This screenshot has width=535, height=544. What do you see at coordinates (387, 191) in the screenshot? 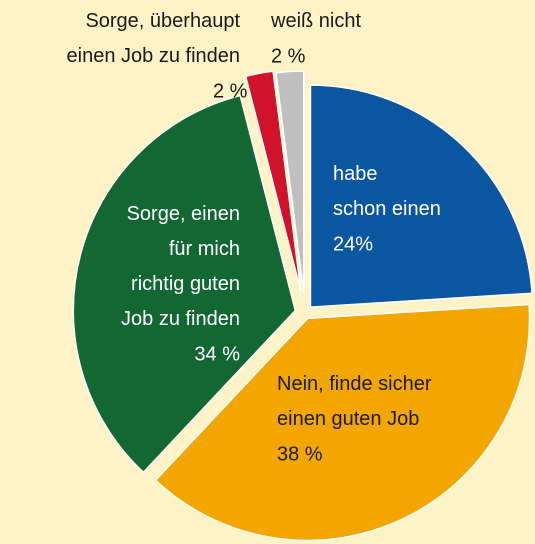
I see `slice-label: habe schon einen` at bounding box center [387, 191].